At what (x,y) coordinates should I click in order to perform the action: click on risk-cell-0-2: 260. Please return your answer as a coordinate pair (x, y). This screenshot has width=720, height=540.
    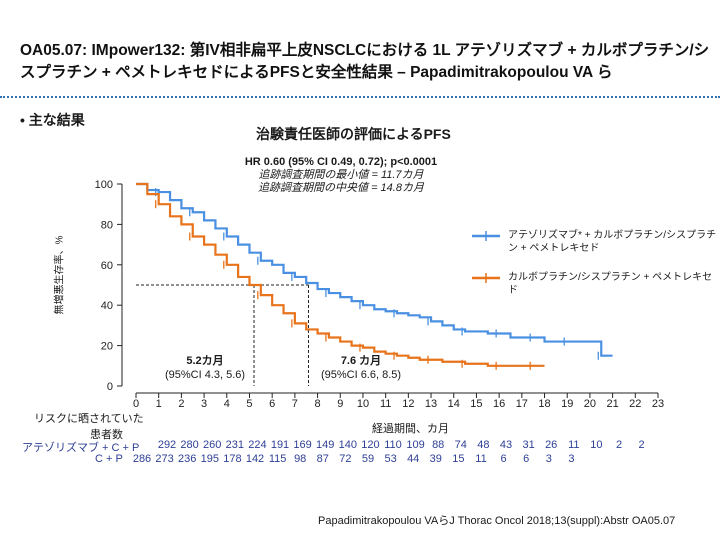
    Looking at the image, I should click on (212, 445).